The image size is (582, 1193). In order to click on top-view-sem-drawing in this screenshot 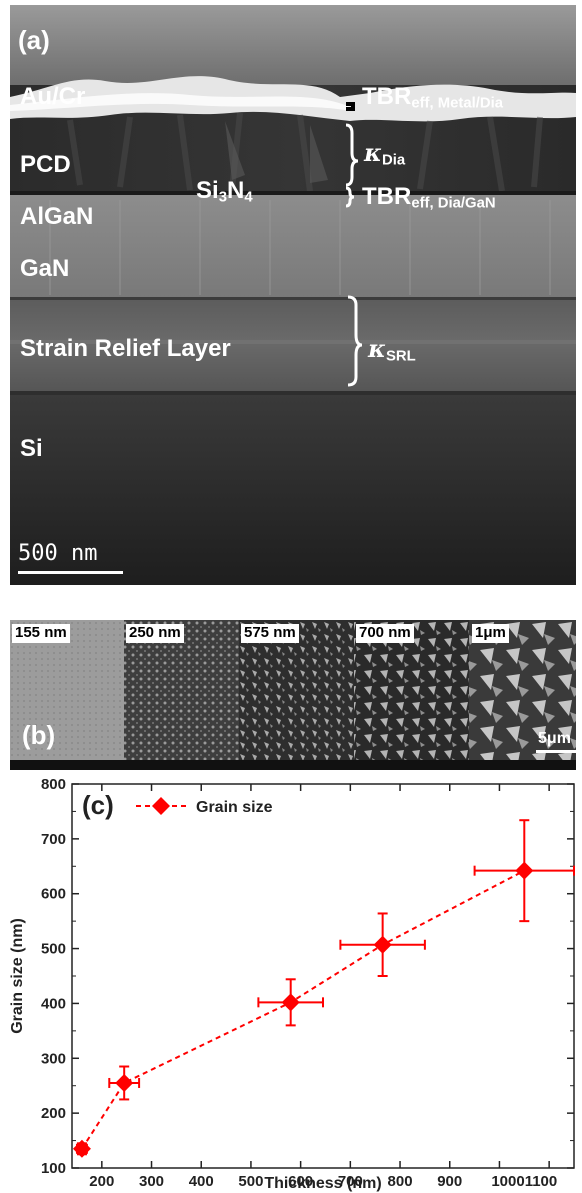, I will do `click(293, 695)`.